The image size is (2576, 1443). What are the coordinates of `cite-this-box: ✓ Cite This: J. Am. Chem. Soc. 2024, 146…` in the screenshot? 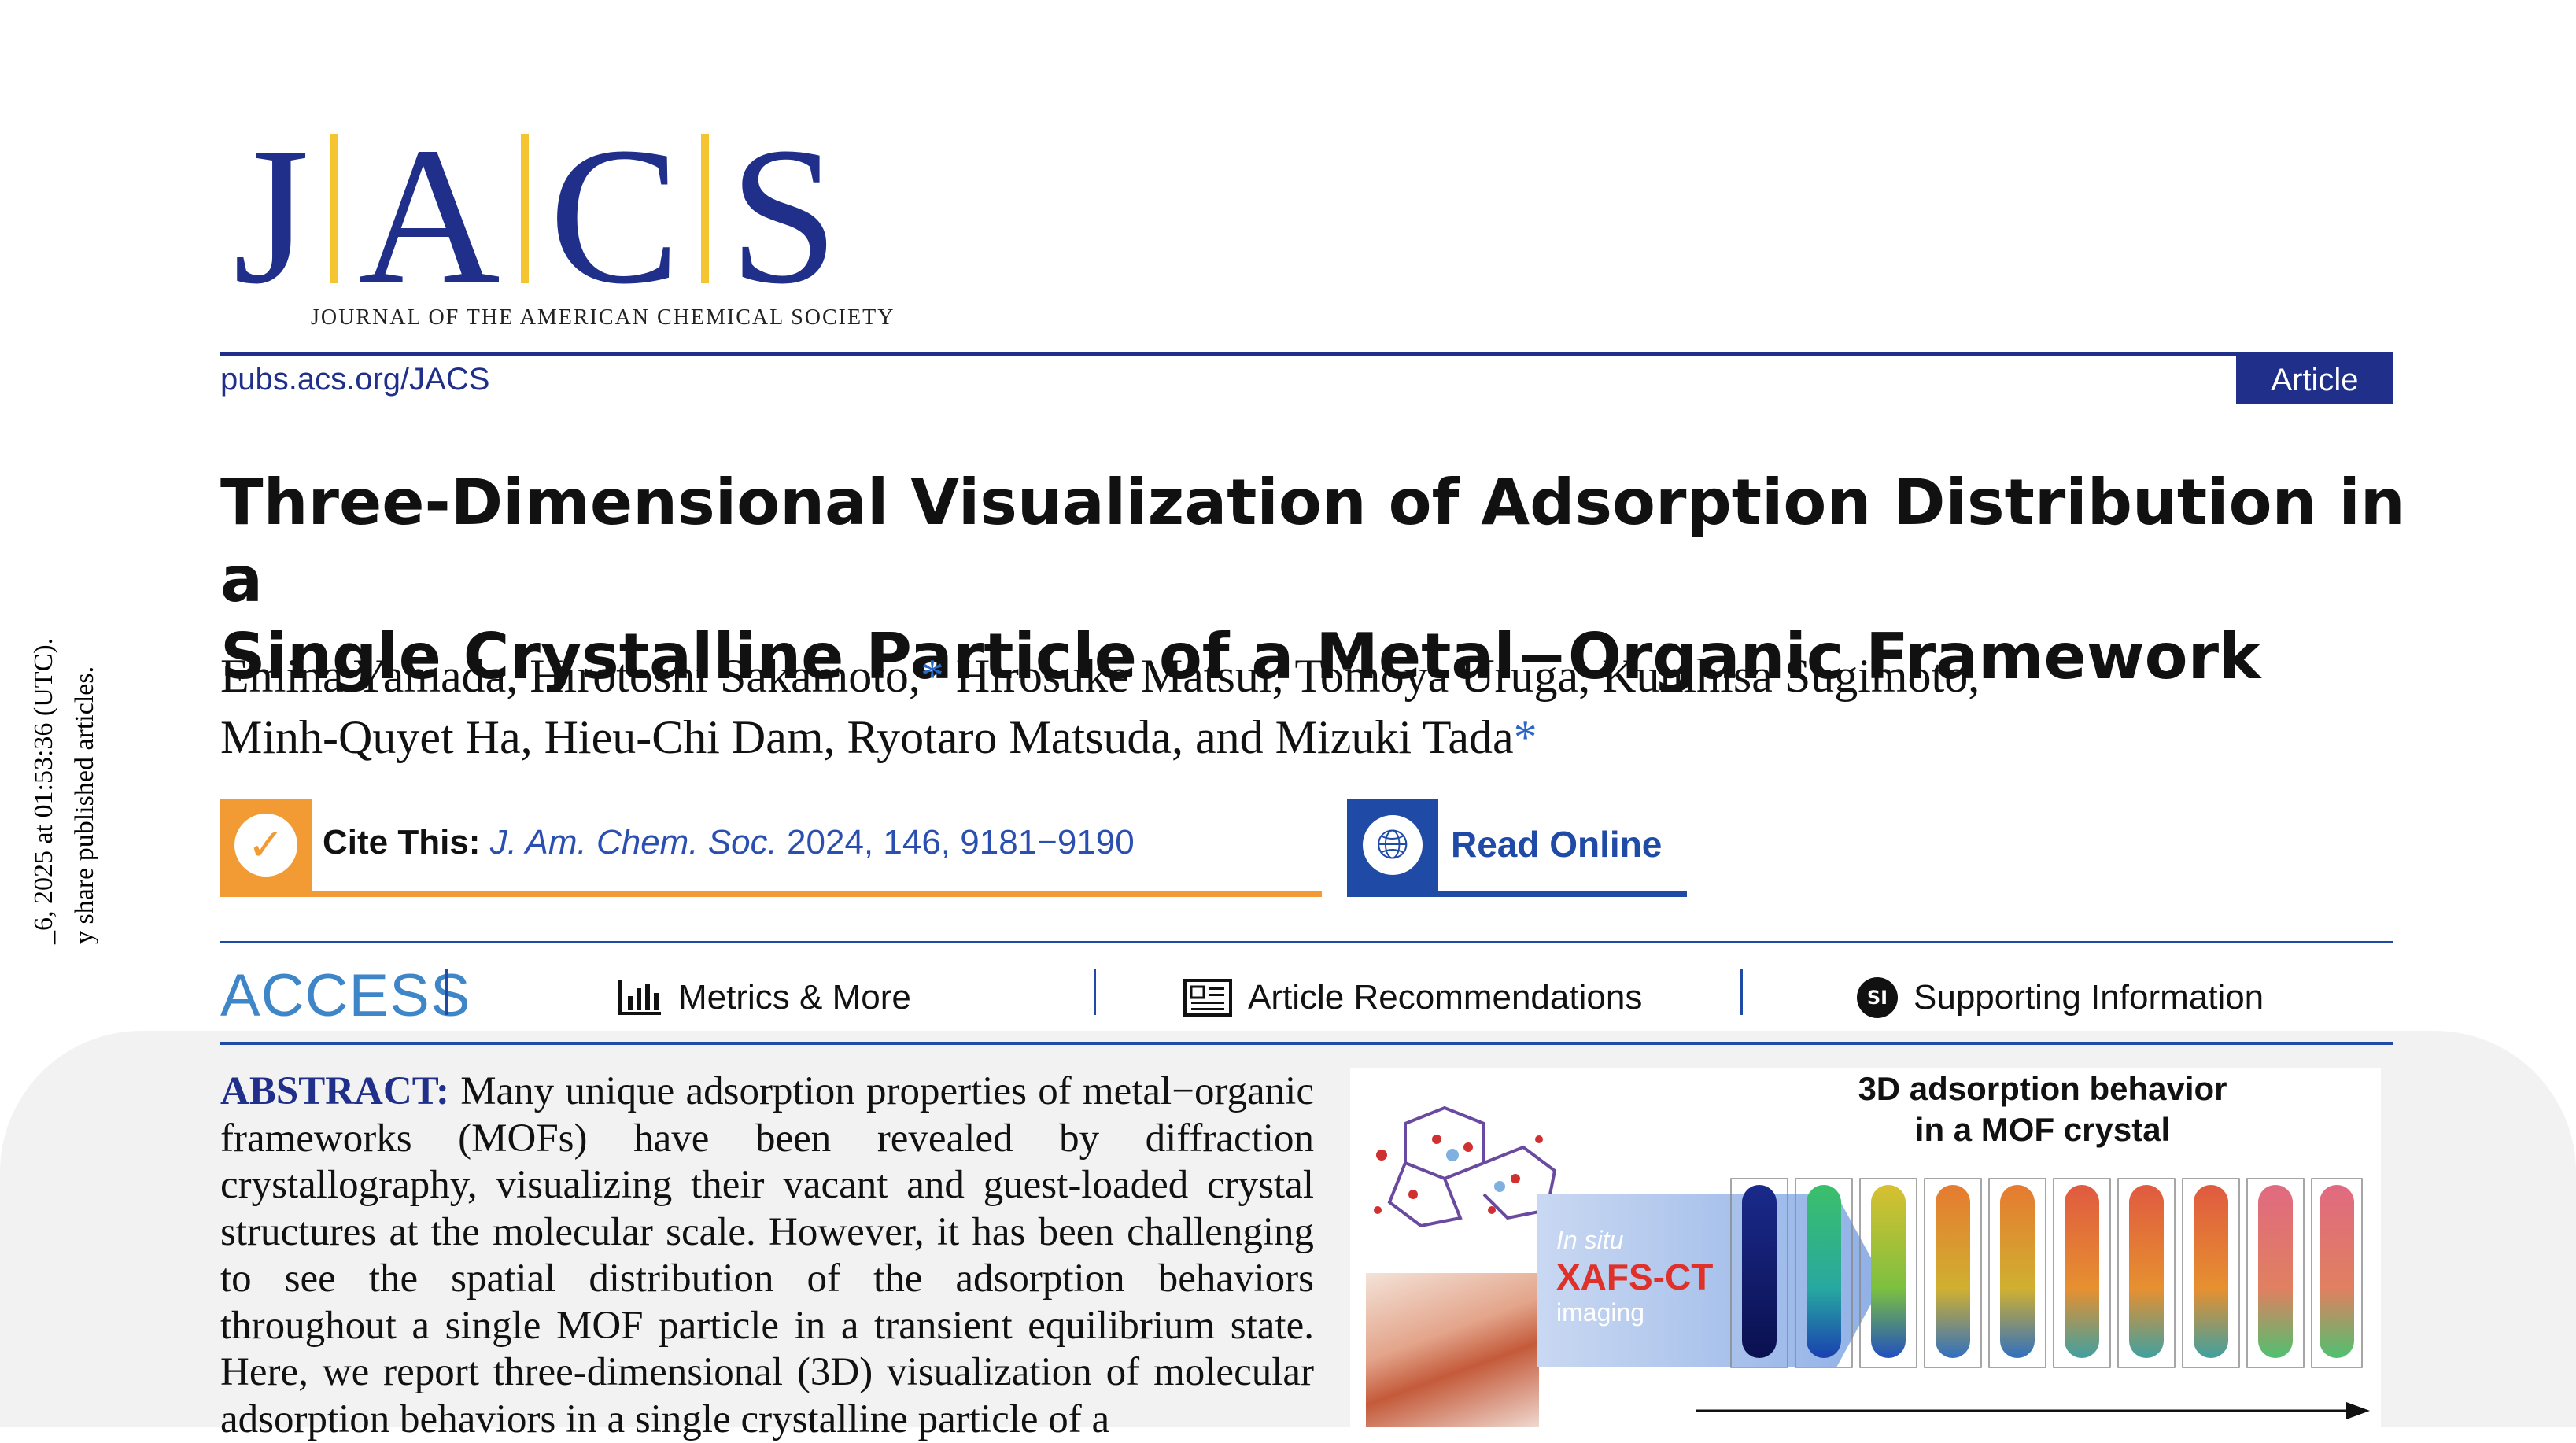 It's located at (771, 848).